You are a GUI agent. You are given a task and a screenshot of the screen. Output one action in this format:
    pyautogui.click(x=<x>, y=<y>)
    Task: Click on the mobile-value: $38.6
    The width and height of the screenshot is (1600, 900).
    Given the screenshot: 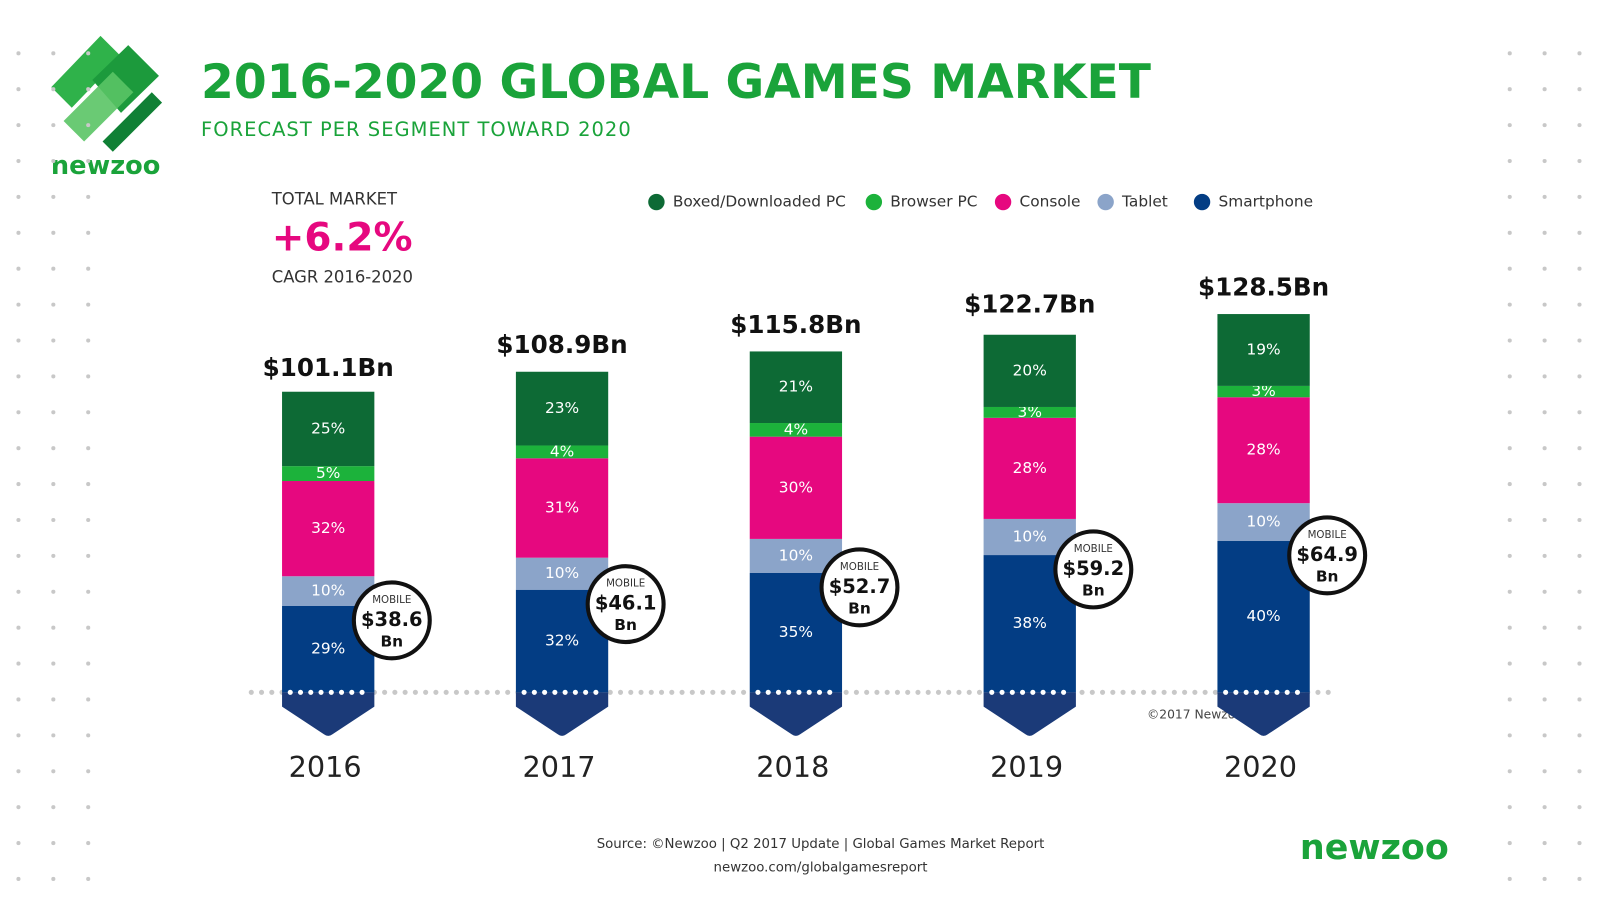 What is the action you would take?
    pyautogui.click(x=392, y=619)
    